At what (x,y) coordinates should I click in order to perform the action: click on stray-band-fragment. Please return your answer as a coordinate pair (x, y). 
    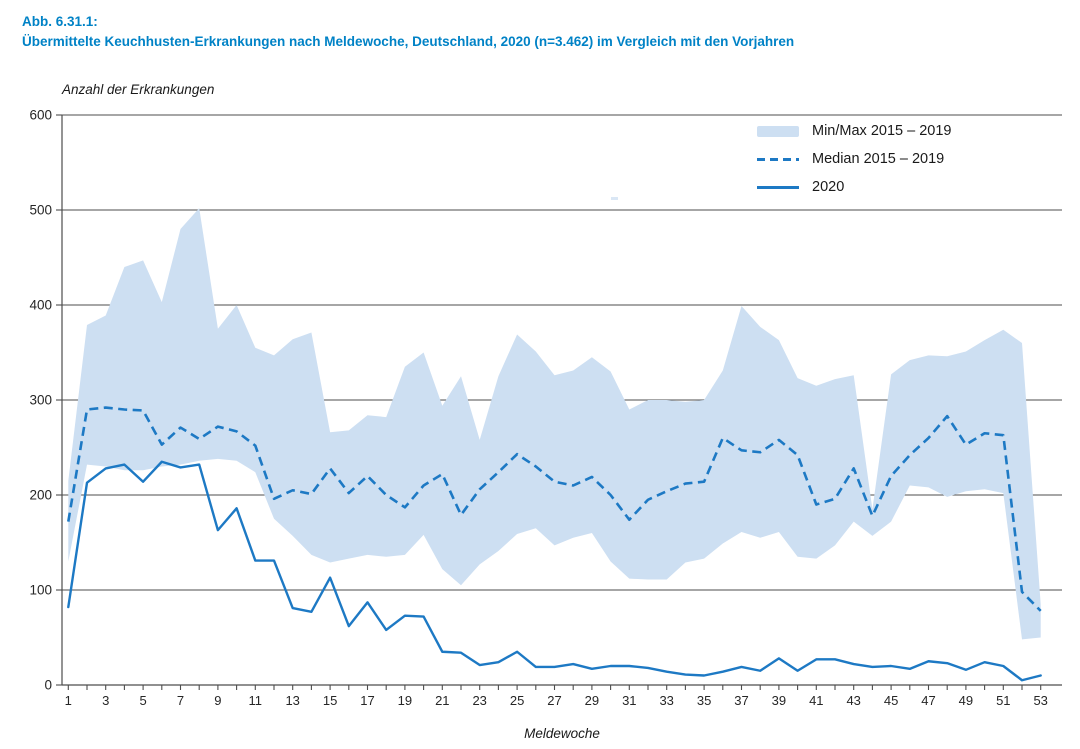
    Looking at the image, I should click on (614, 198).